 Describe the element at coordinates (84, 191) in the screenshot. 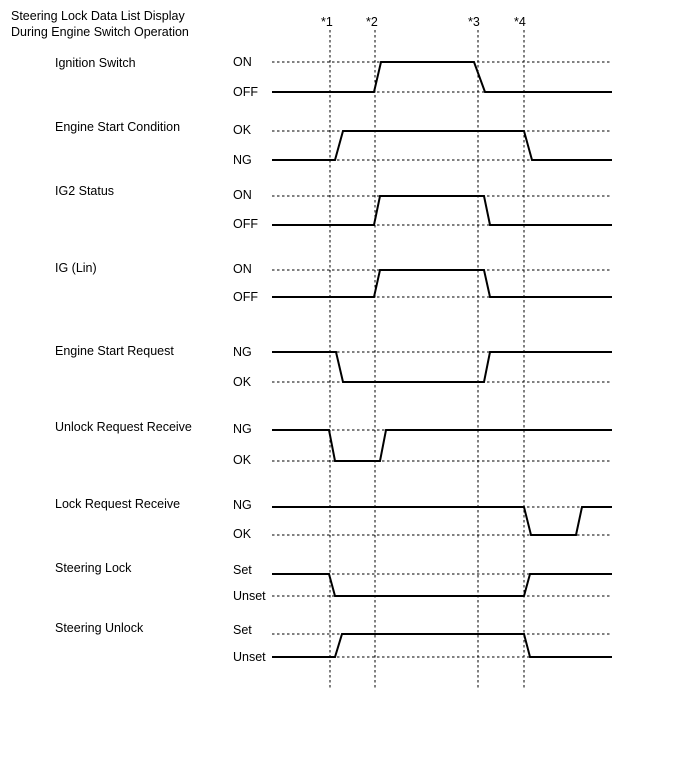

I see `signal-name: IG2 Status` at that location.